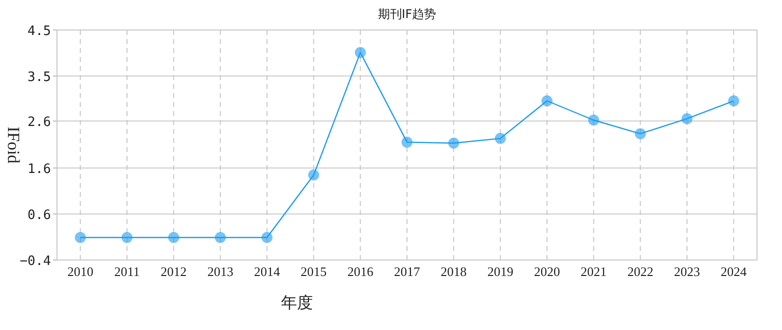  What do you see at coordinates (80, 271) in the screenshot?
I see `x-tick-label: 2010` at bounding box center [80, 271].